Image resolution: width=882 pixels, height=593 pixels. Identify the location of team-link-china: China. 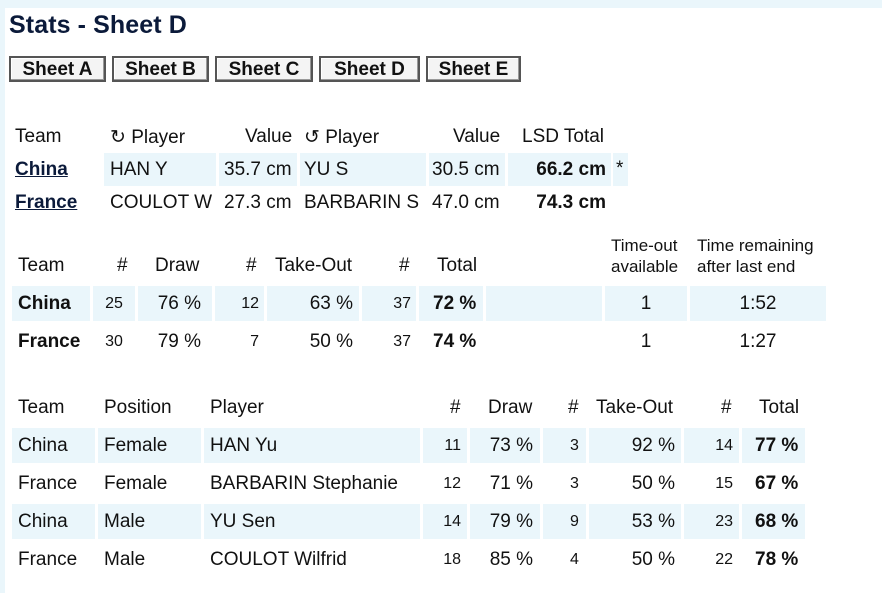
(41, 169).